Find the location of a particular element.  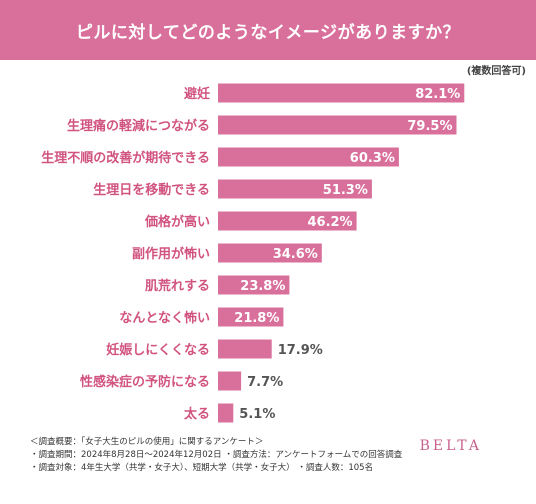

category-label: 性感染症の予防になる is located at coordinates (145, 382).